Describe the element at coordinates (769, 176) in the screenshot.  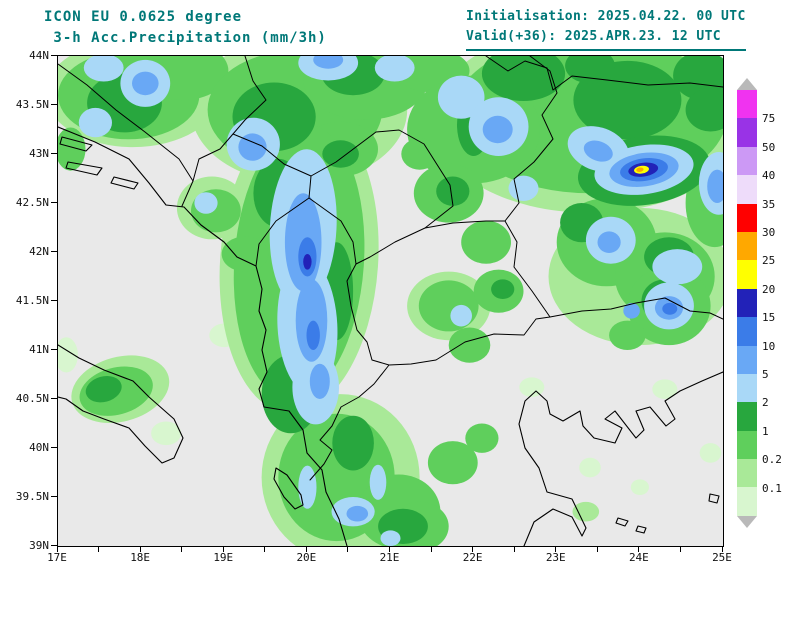
I see `colorbar-label: 40` at that location.